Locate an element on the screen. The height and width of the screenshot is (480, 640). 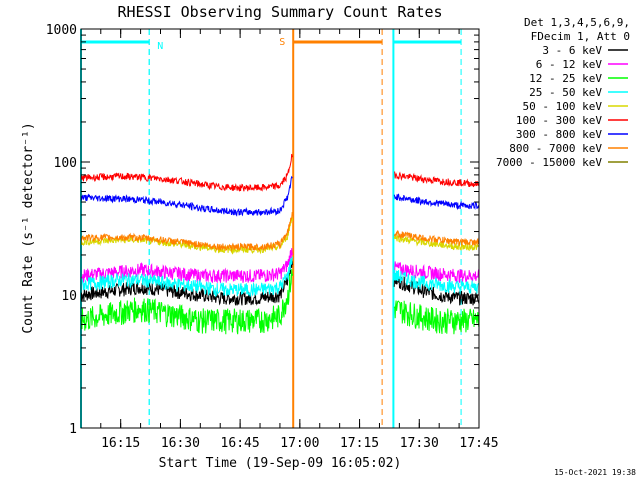
legend-entry-label: 3 - 6 keV is located at coordinates (572, 50).